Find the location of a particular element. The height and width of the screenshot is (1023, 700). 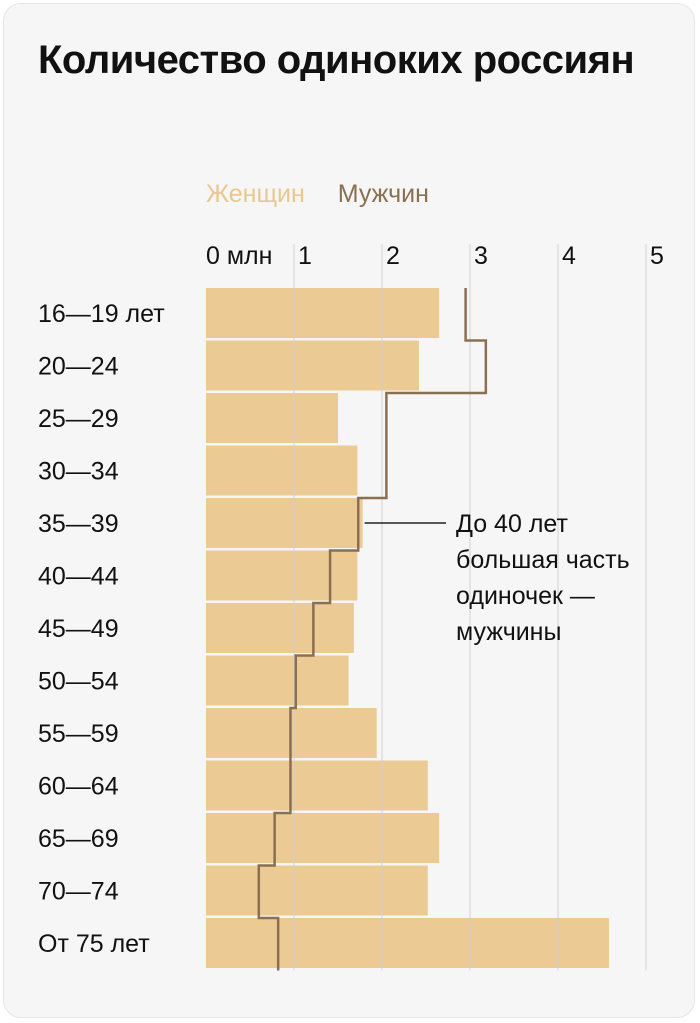

category-label-5: 40—44 is located at coordinates (78, 577).